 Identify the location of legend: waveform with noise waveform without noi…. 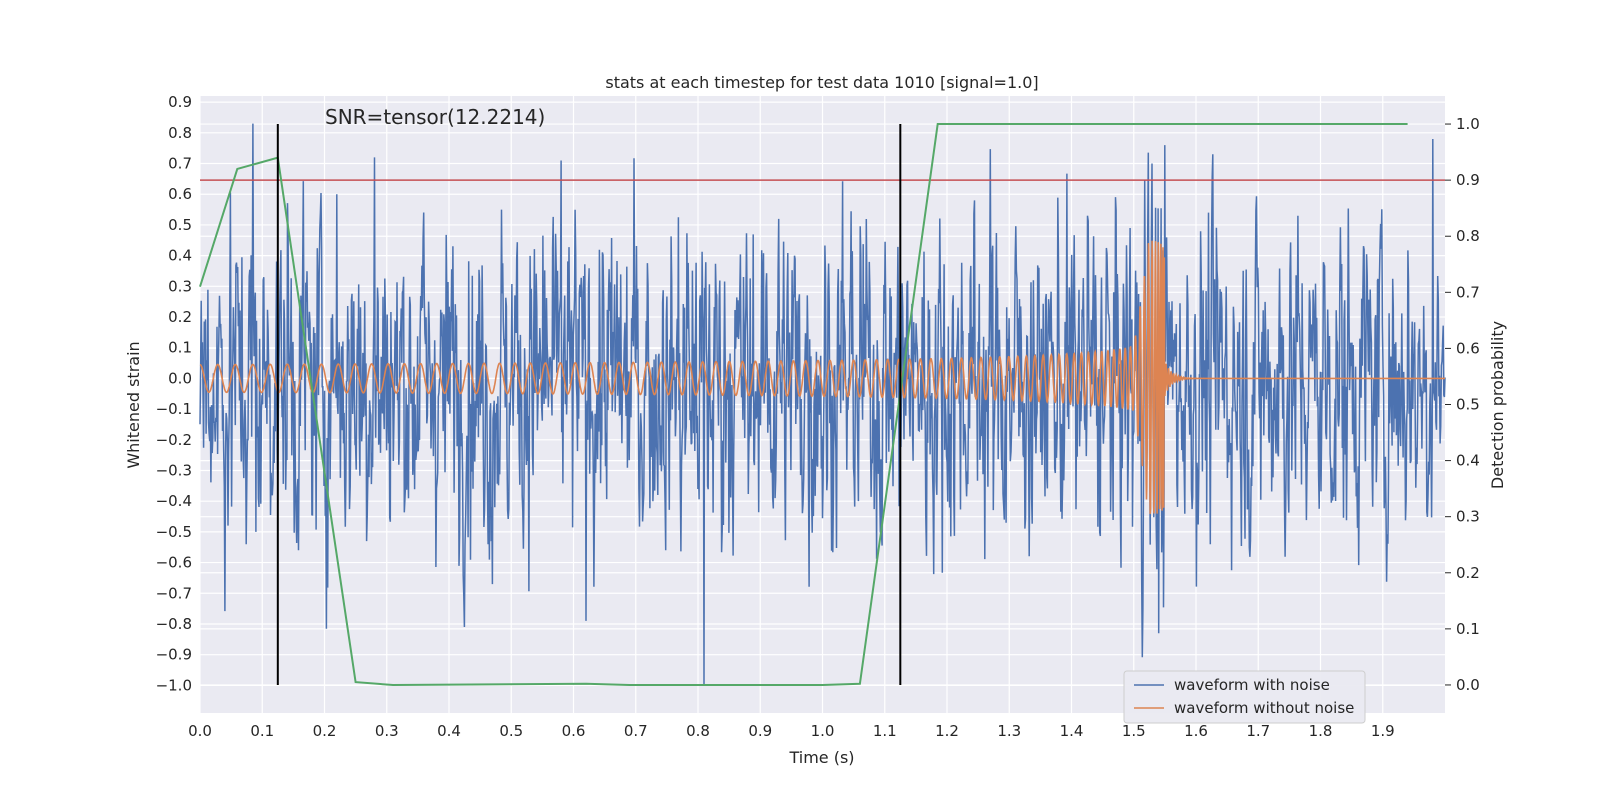
(1244, 697).